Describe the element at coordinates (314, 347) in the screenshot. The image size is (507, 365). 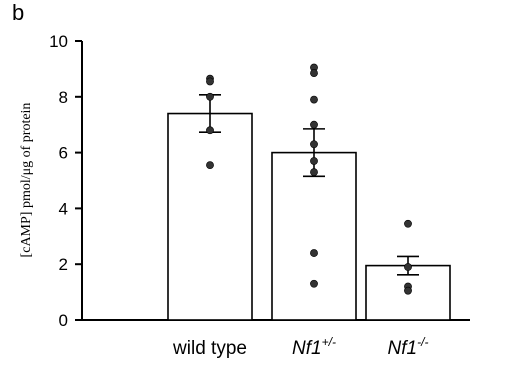
I see `x-tick-label: Nf1+/-` at that location.